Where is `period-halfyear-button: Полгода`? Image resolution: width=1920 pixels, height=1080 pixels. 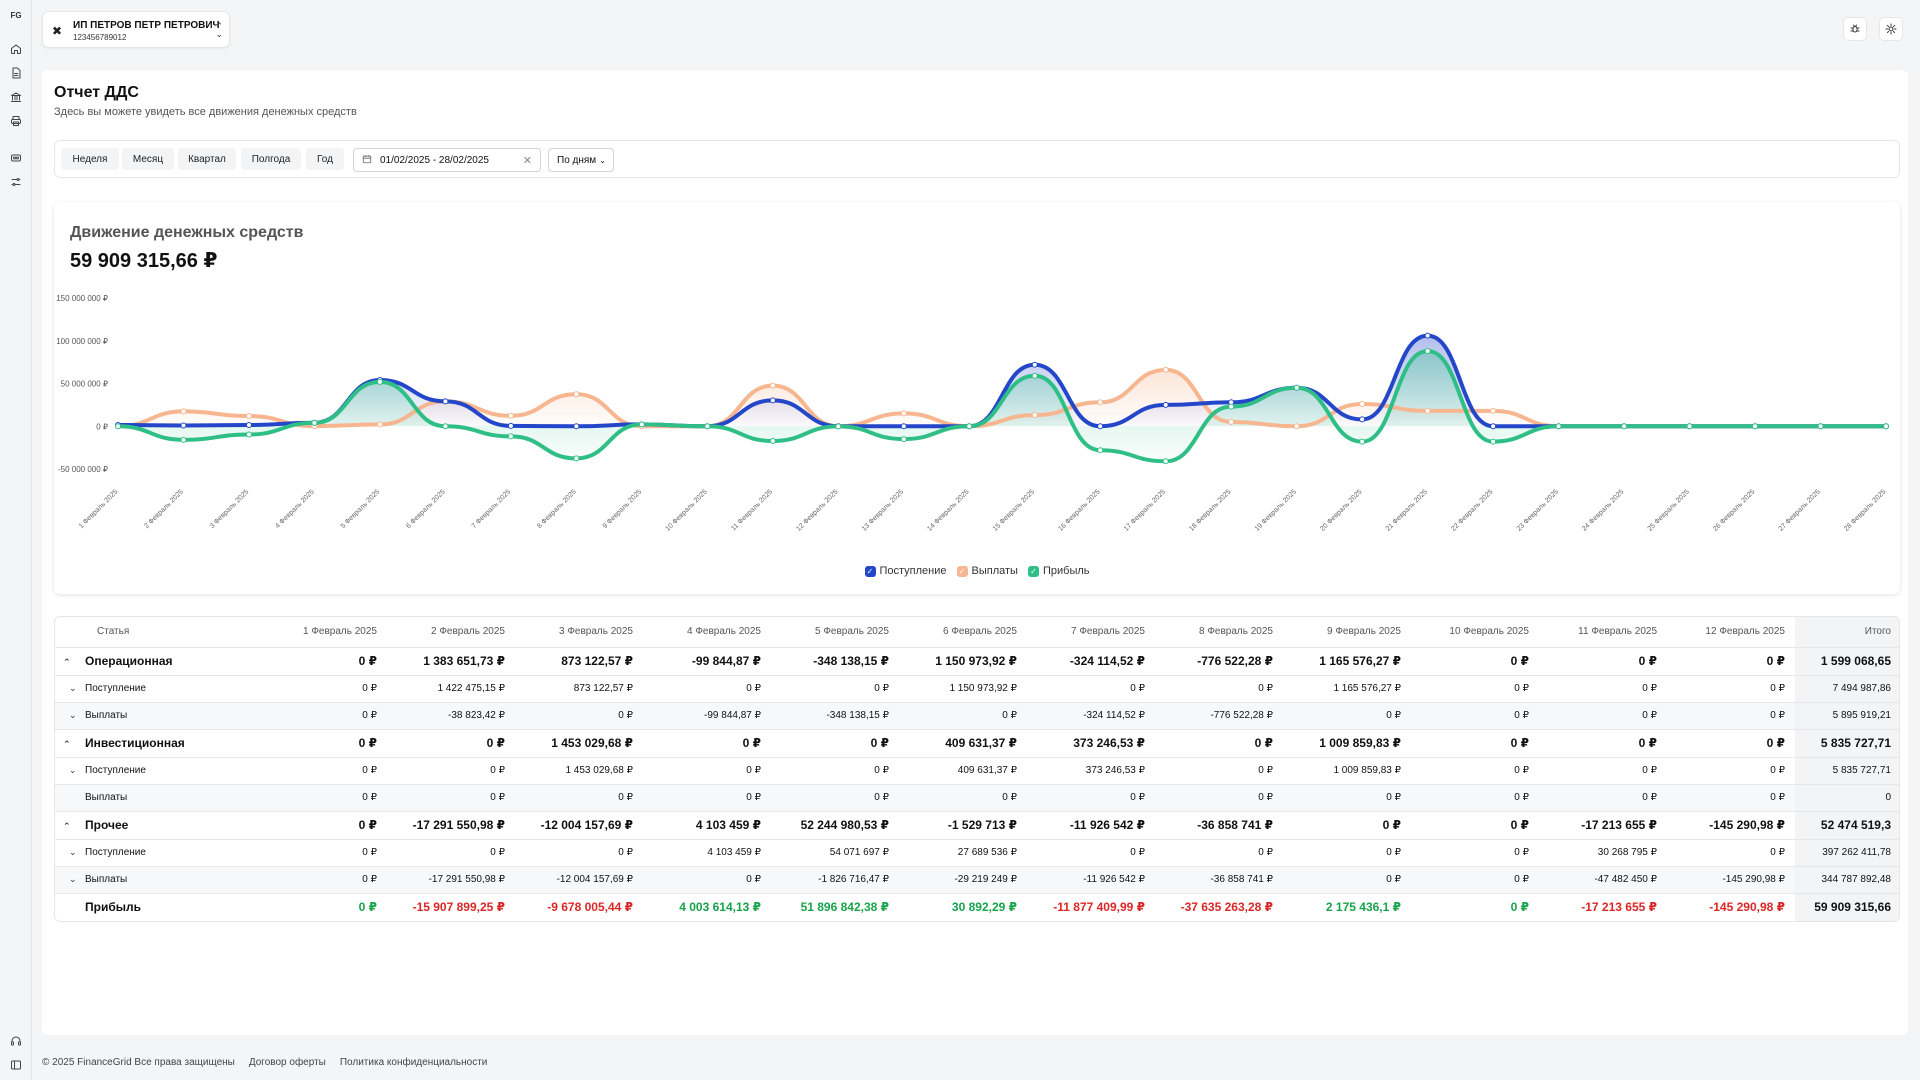
period-halfyear-button: Полгода is located at coordinates (271, 159).